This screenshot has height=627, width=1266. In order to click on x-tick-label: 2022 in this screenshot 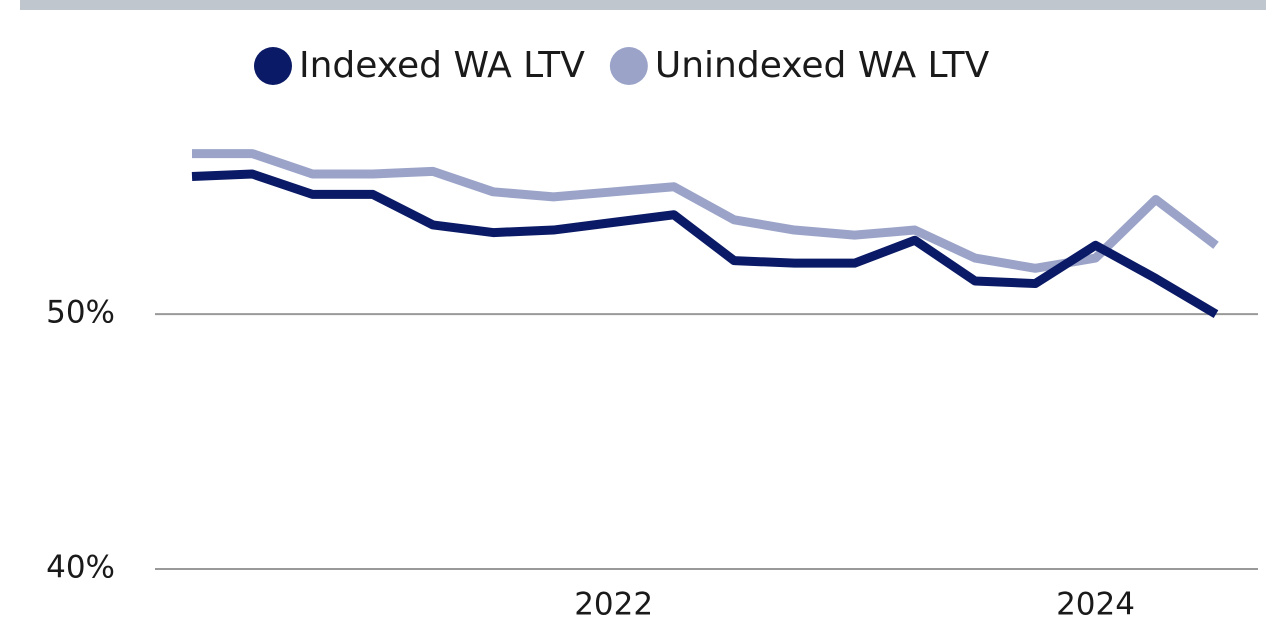, I will do `click(613, 605)`.